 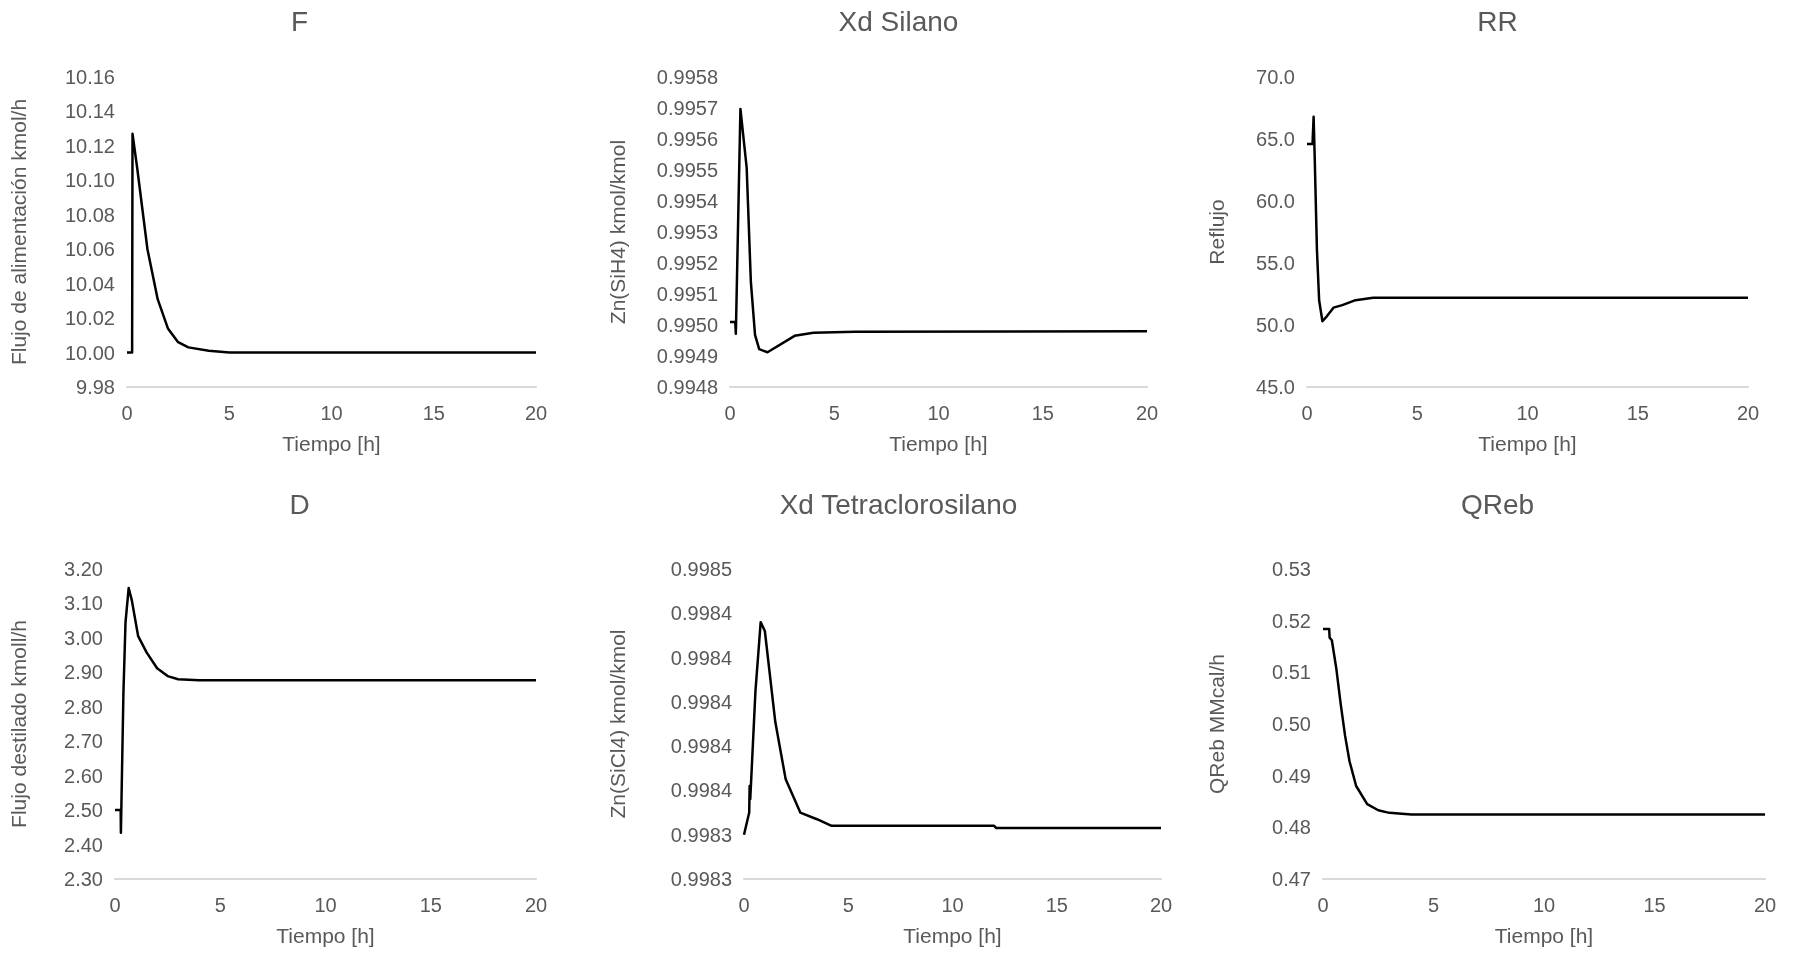 I want to click on y-tick-label: 10.14, so click(x=89, y=111).